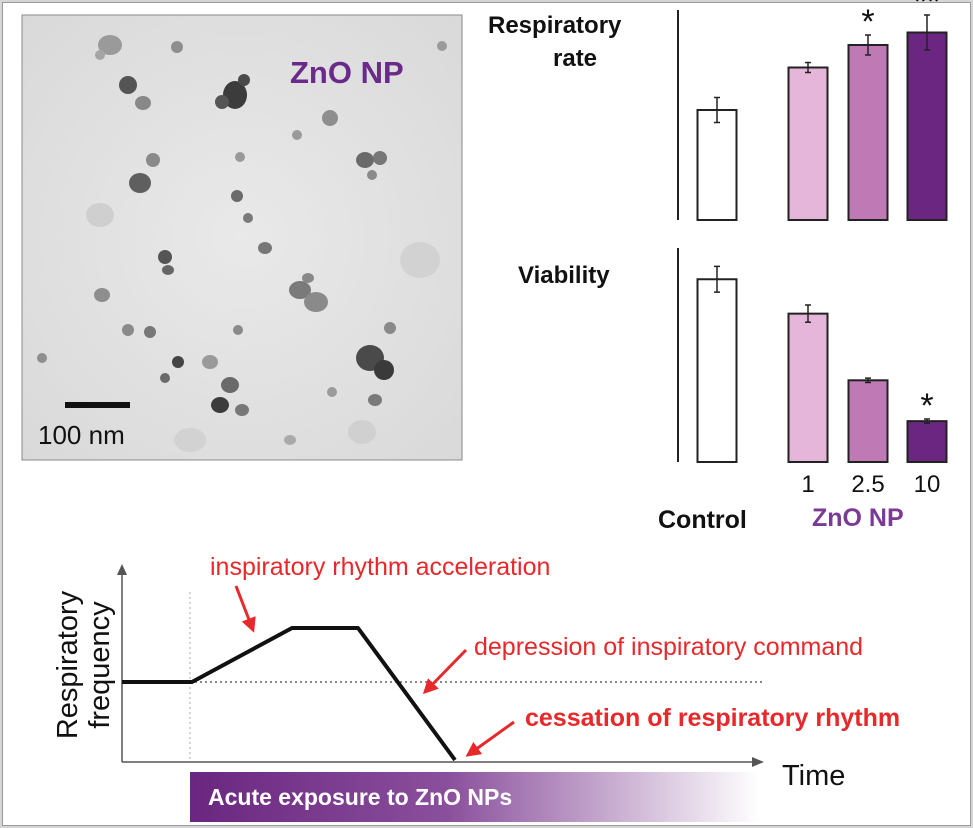  Describe the element at coordinates (245, 609) in the screenshot. I see `arrow-acceleration` at that location.